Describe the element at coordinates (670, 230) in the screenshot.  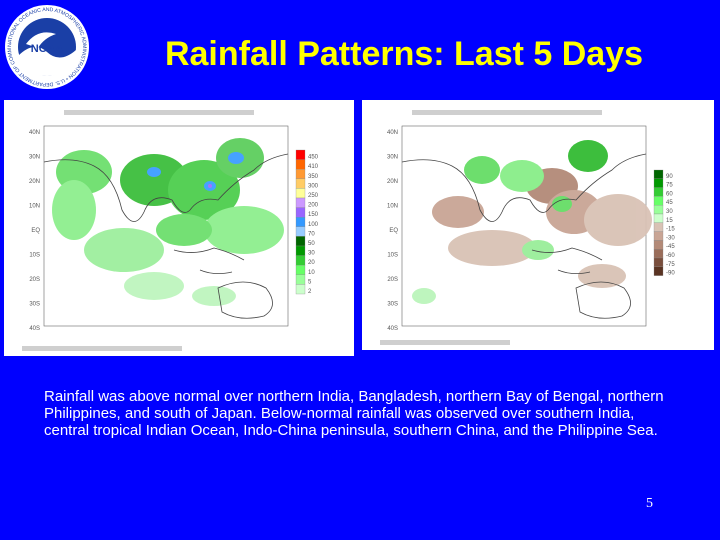
I see `colorbar-label: -15` at that location.